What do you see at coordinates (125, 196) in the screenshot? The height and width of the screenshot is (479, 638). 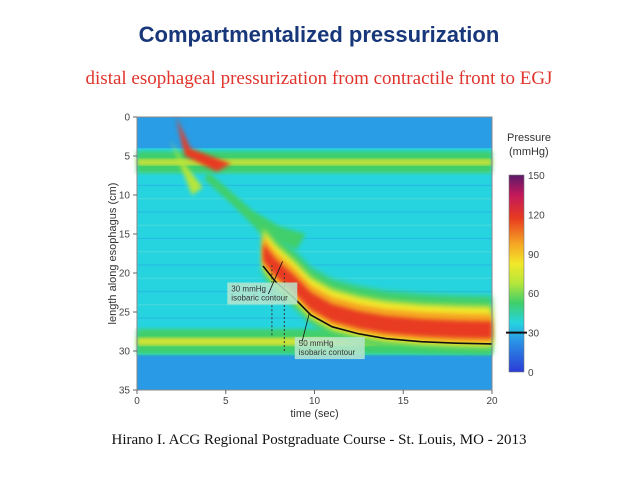 I see `y-tick-label: 10` at bounding box center [125, 196].